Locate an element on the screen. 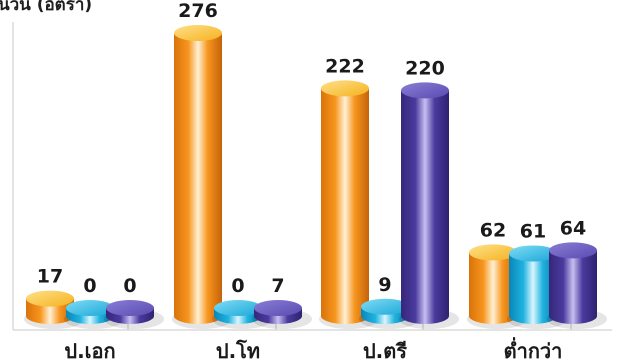 Image resolution: width=617 pixels, height=364 pixels. value-label: 222 is located at coordinates (345, 66).